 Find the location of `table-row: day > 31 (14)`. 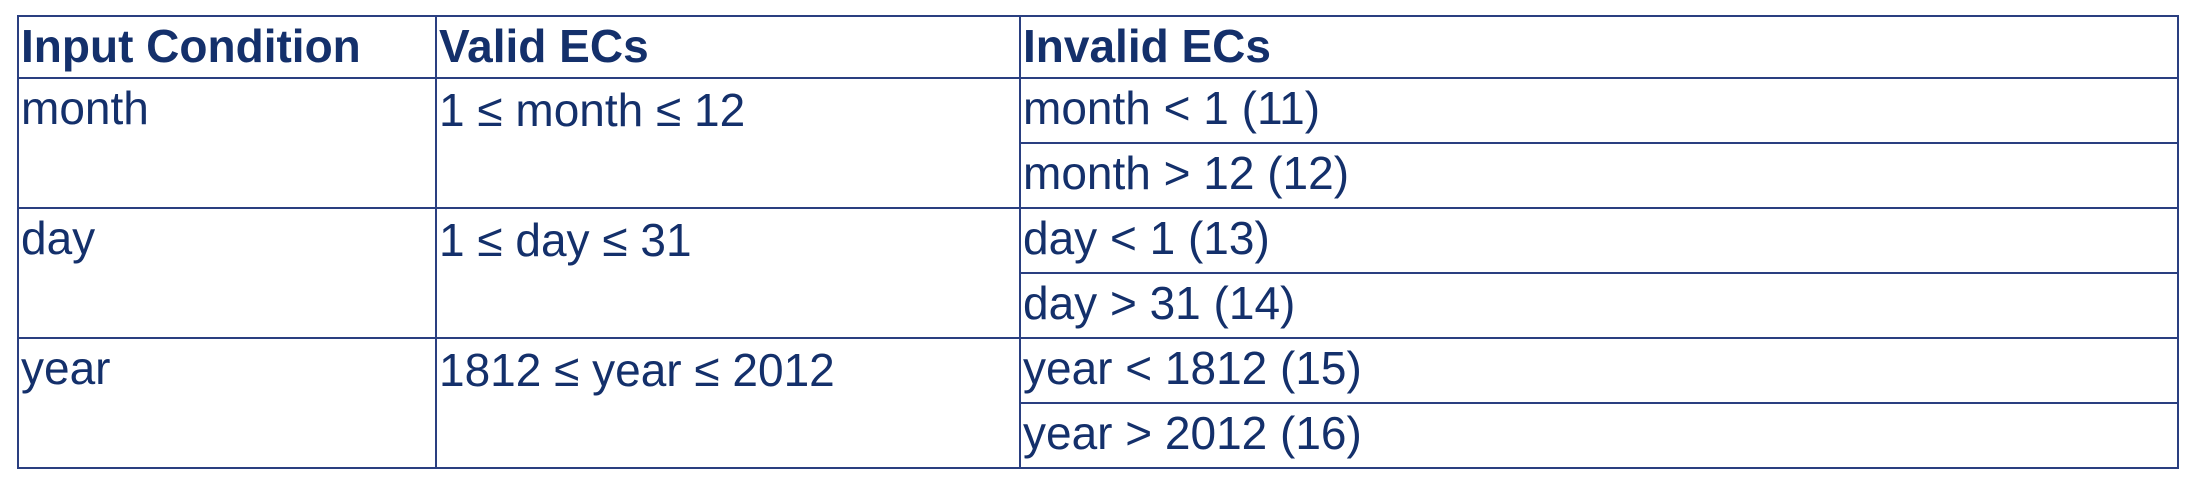

table-row: day > 31 (14) is located at coordinates (1098, 305).